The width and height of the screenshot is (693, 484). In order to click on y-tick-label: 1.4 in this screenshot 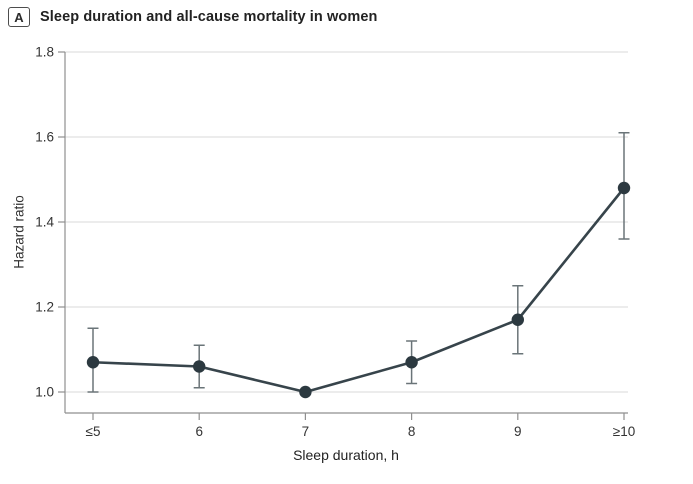, I will do `click(44, 222)`.